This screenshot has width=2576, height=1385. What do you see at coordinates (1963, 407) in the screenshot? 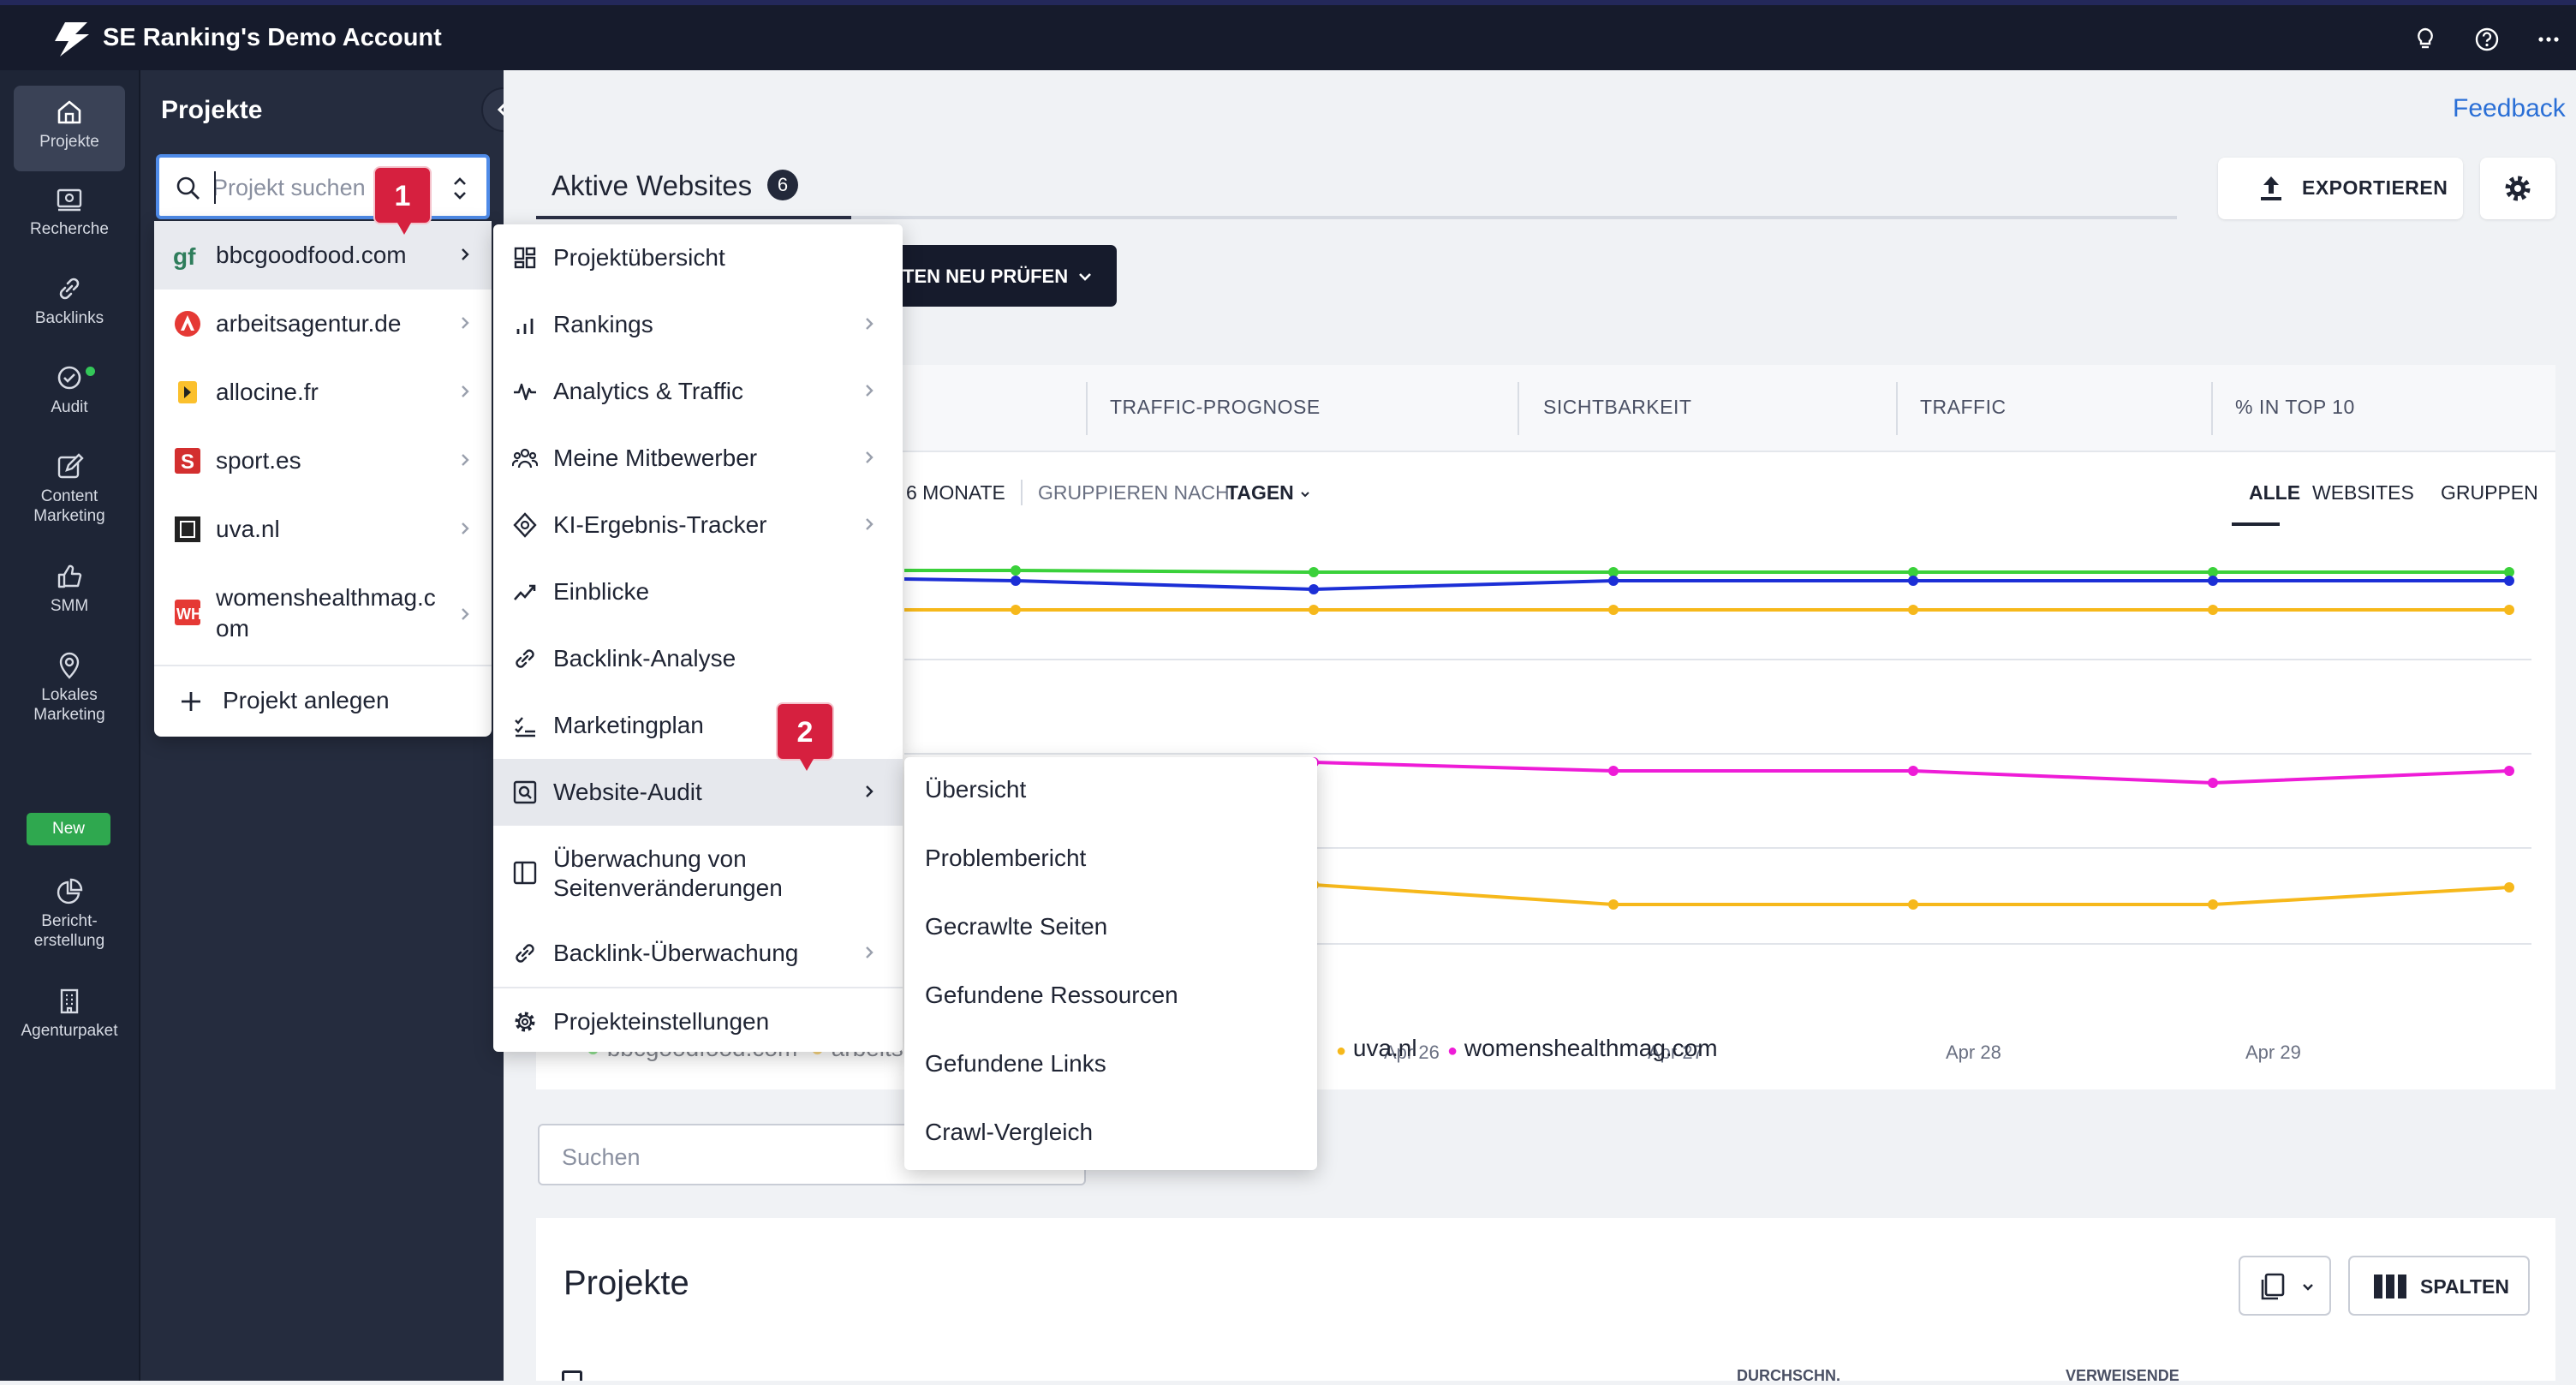
I see `stat-traffic: TRAFFIC` at bounding box center [1963, 407].